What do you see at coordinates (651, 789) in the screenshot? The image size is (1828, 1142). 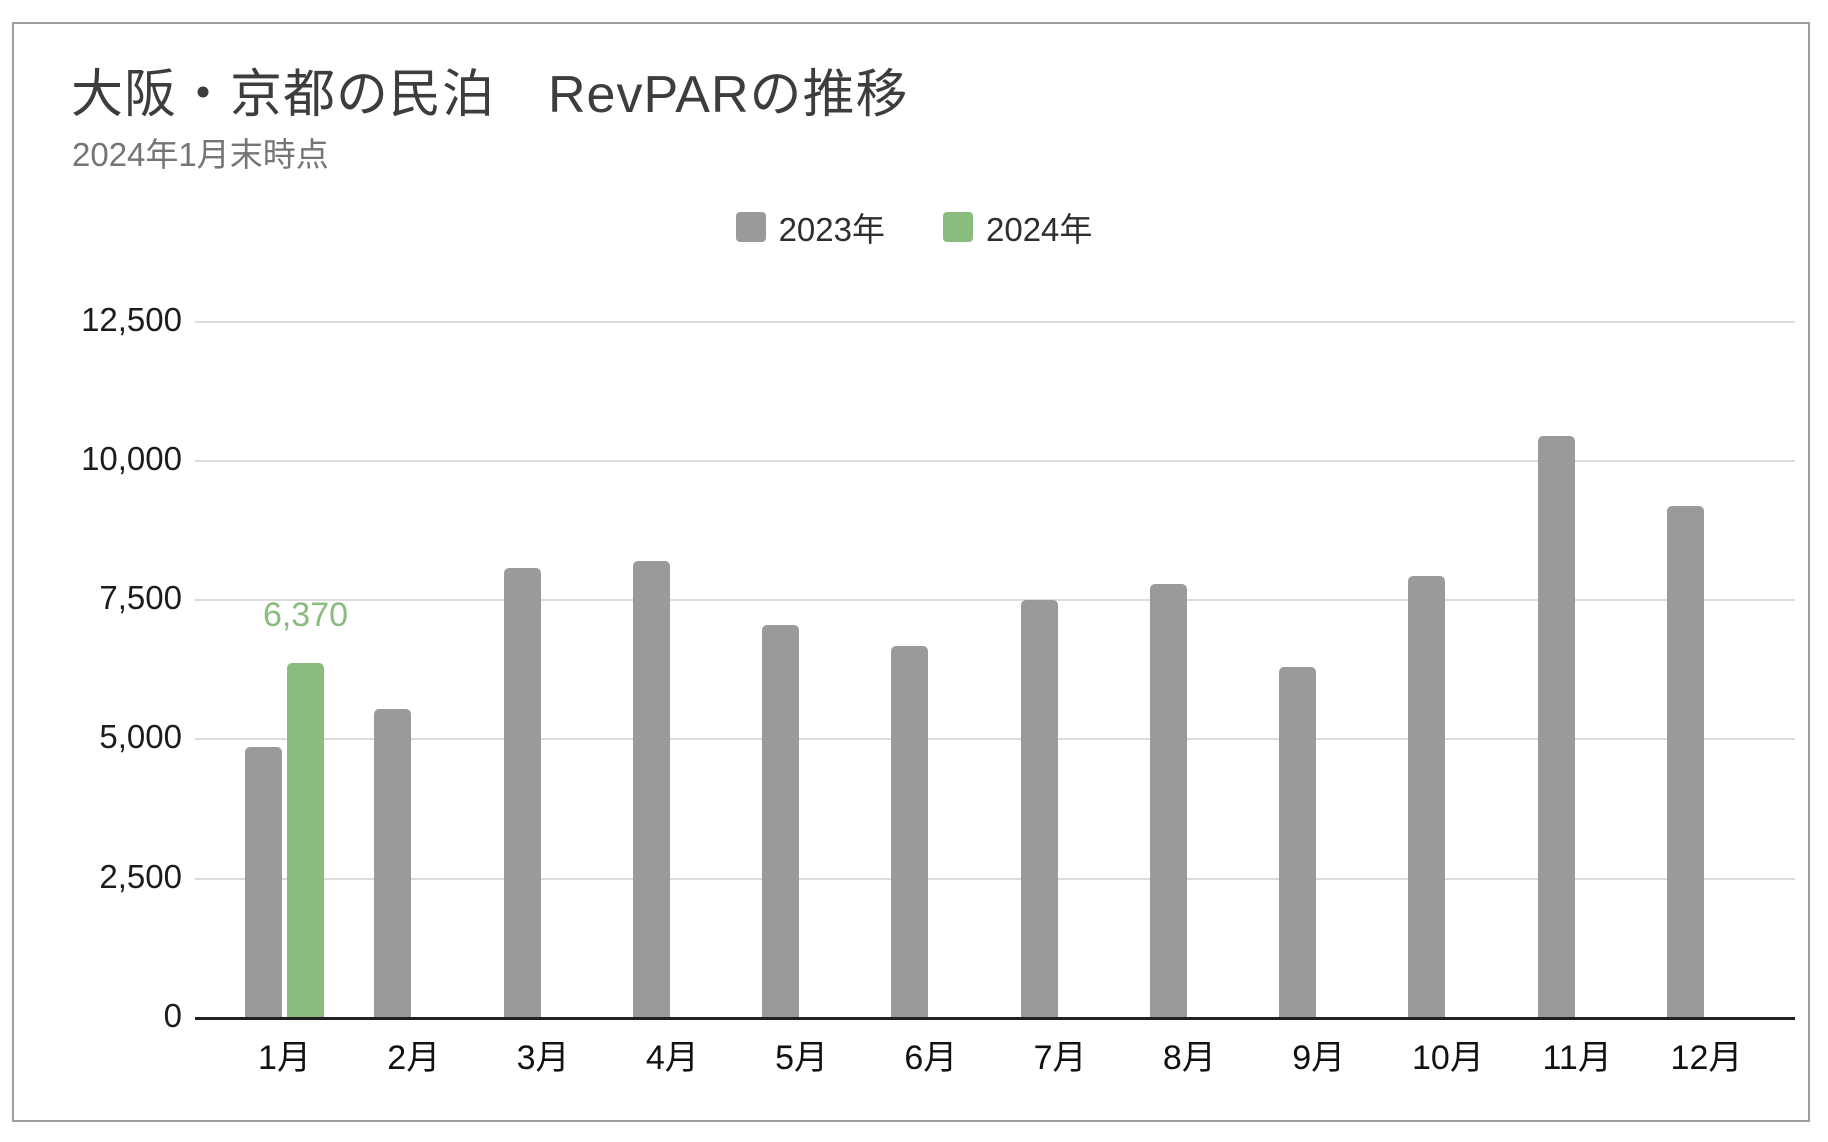 I see `bar-2023年-4月` at bounding box center [651, 789].